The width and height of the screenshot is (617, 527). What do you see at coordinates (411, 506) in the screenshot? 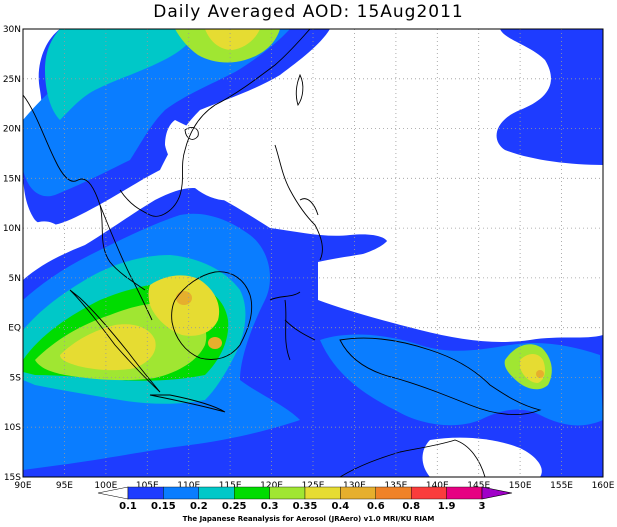
I see `colorbar-label: 0.8` at bounding box center [411, 506].